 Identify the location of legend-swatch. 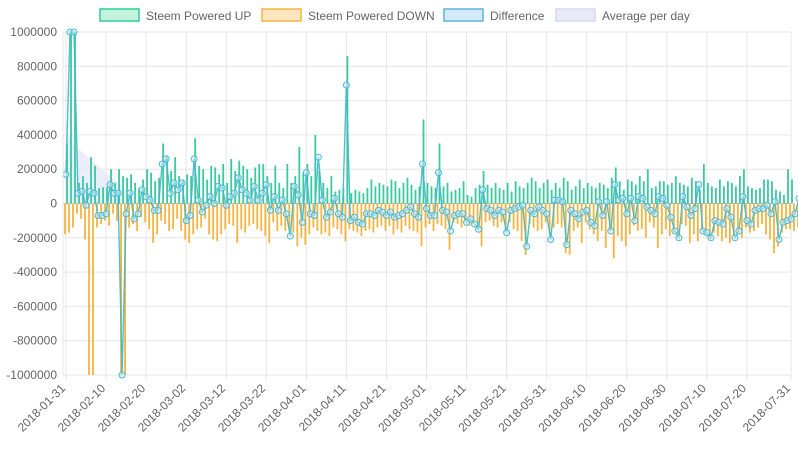
(463, 15).